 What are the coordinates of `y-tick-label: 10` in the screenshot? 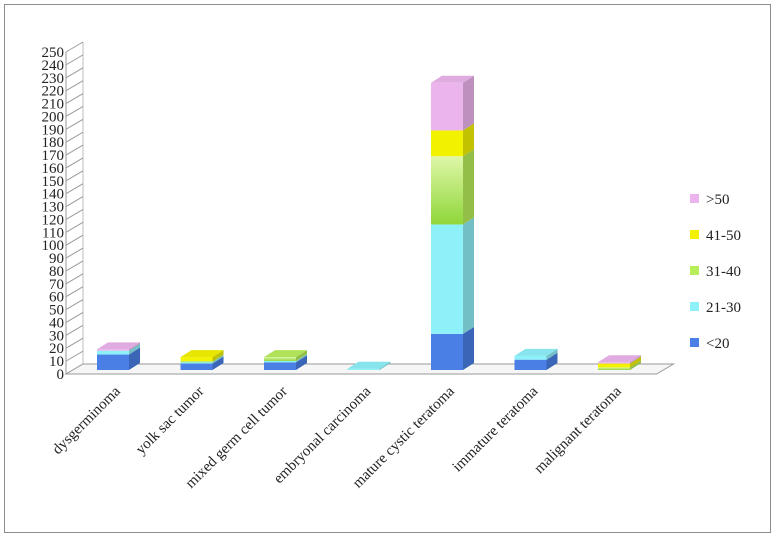 It's located at (56, 362).